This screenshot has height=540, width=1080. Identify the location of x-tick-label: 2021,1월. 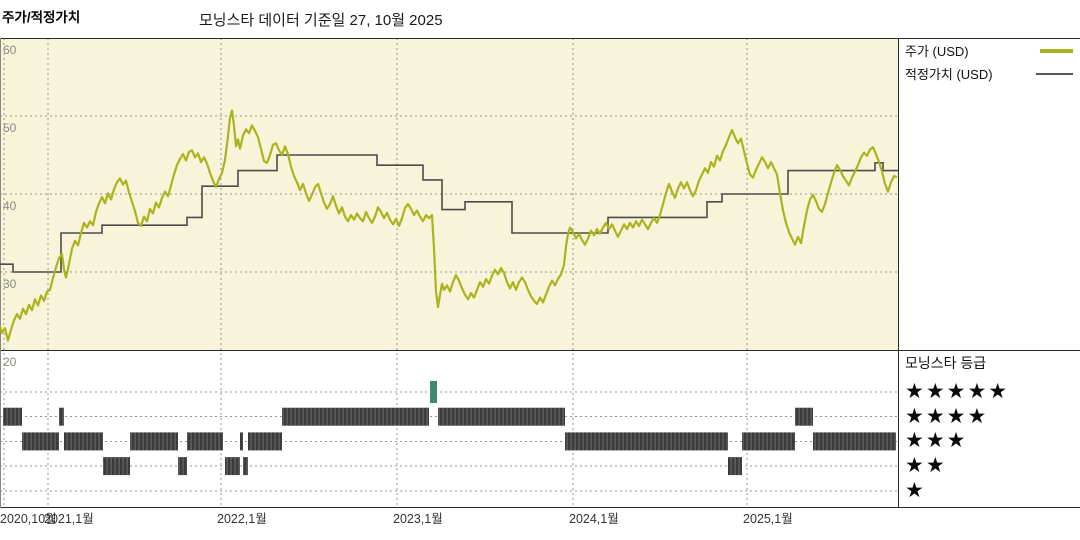
(69, 519).